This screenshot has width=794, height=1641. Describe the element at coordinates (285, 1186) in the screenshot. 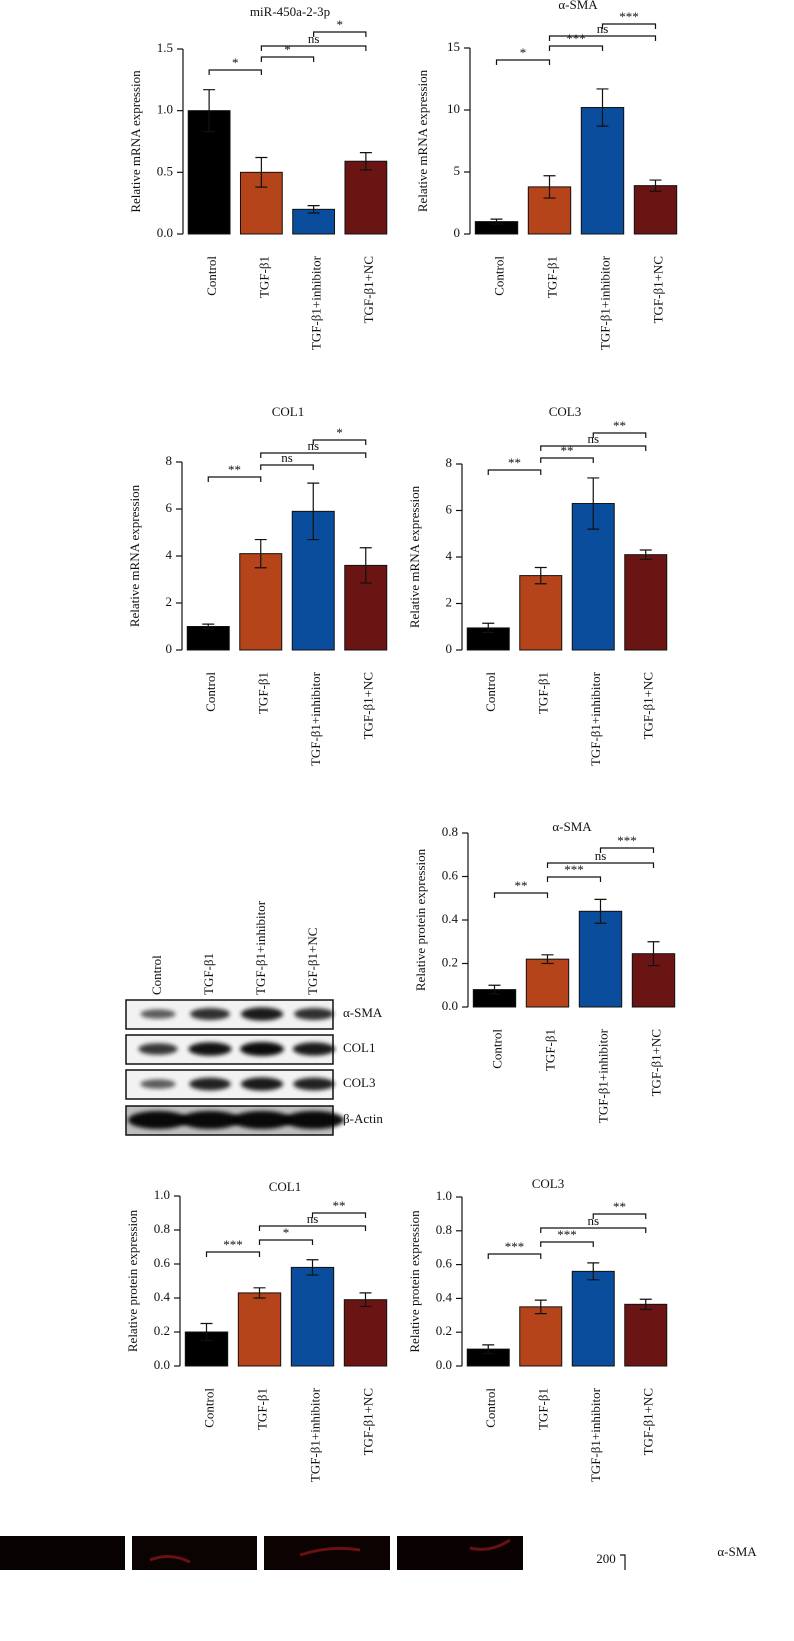

I see `chart-title: COL1` at that location.